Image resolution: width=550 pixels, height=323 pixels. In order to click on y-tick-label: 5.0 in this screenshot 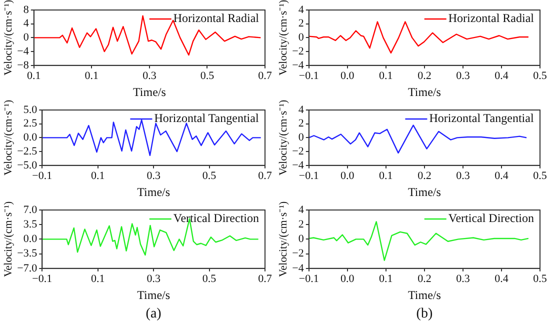, I will do `click(30, 110)`.